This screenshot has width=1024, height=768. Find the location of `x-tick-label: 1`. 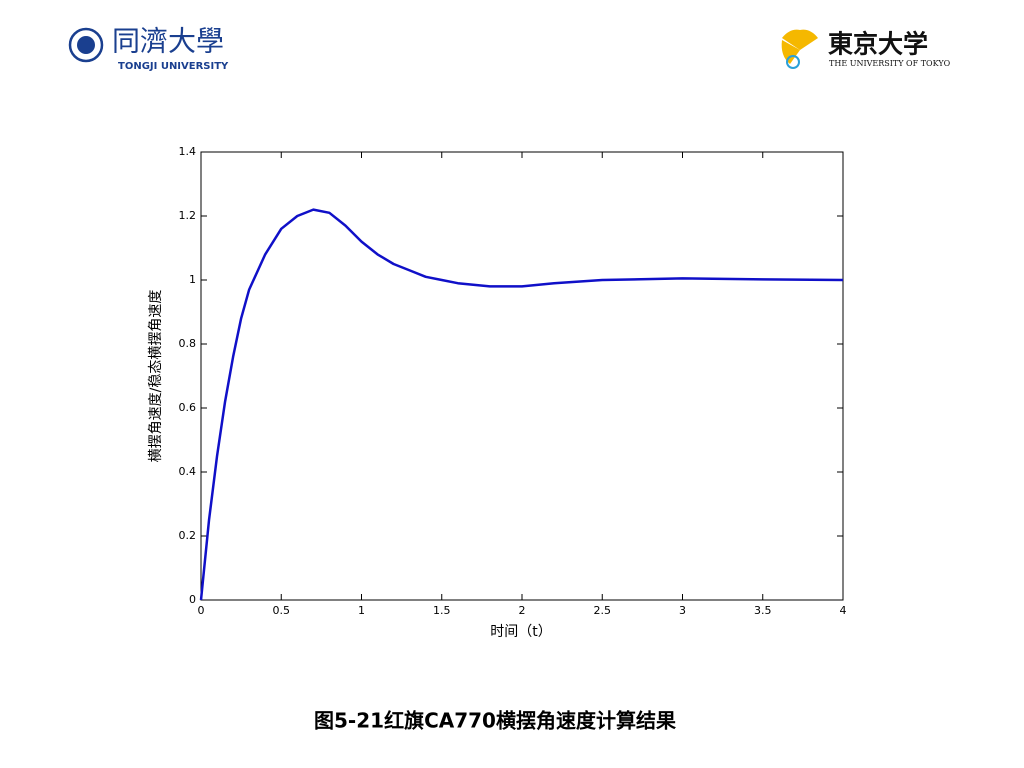

x-tick-label: 1 is located at coordinates (361, 610).